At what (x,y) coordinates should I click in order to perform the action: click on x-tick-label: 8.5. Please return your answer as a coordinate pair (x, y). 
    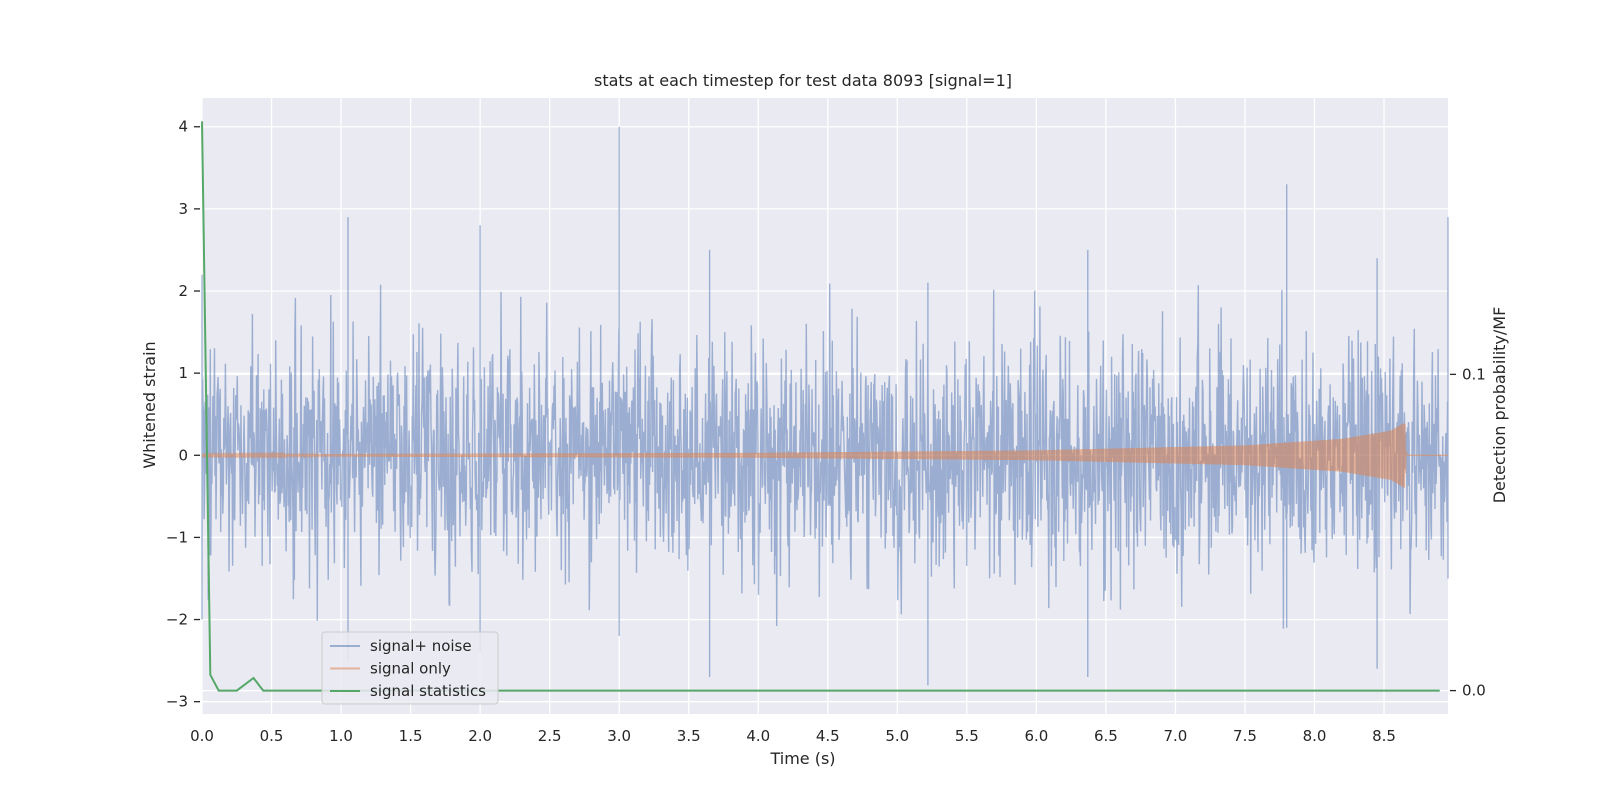
    Looking at the image, I should click on (1384, 736).